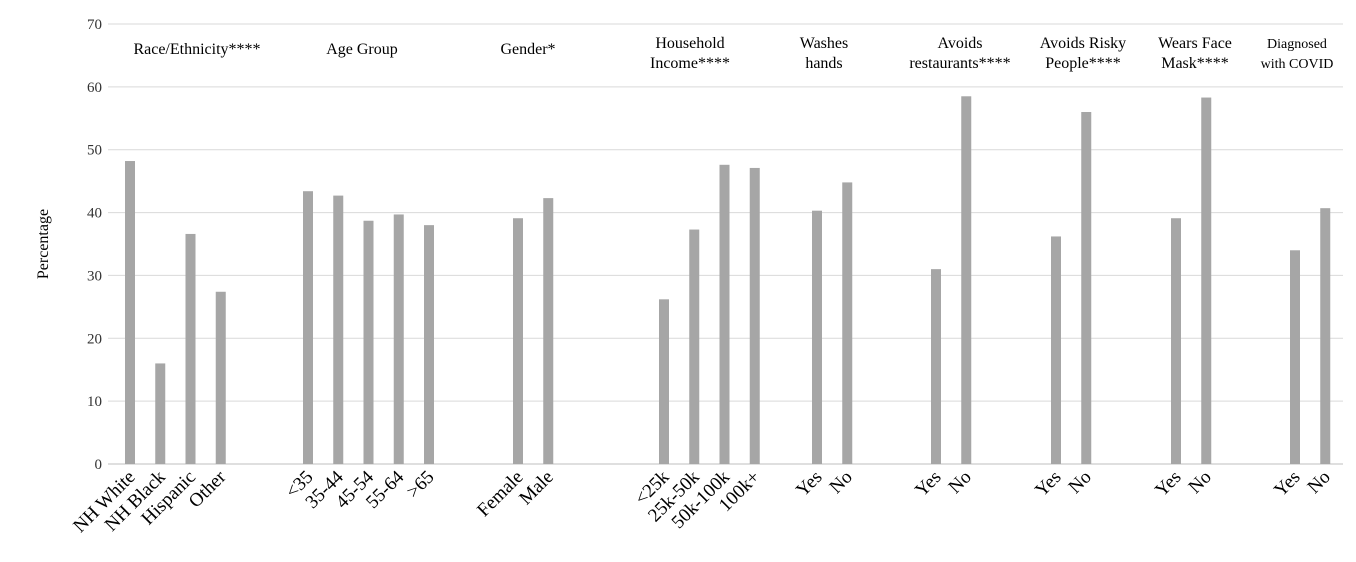 The height and width of the screenshot is (562, 1356). What do you see at coordinates (94, 245) in the screenshot?
I see `y-tick-labels: 0 10 20 30 40 50 60 70` at bounding box center [94, 245].